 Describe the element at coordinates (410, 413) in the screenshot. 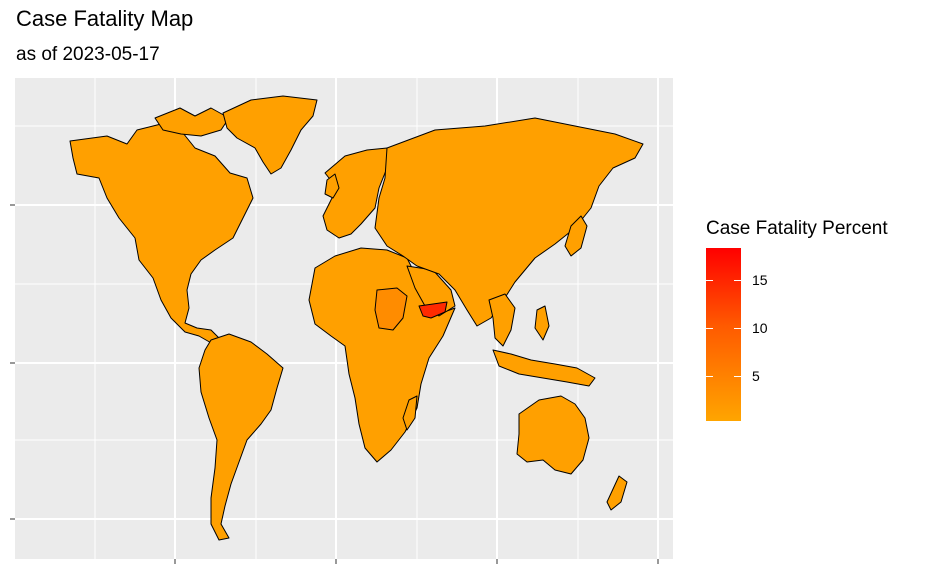

I see `region-madagascar` at that location.